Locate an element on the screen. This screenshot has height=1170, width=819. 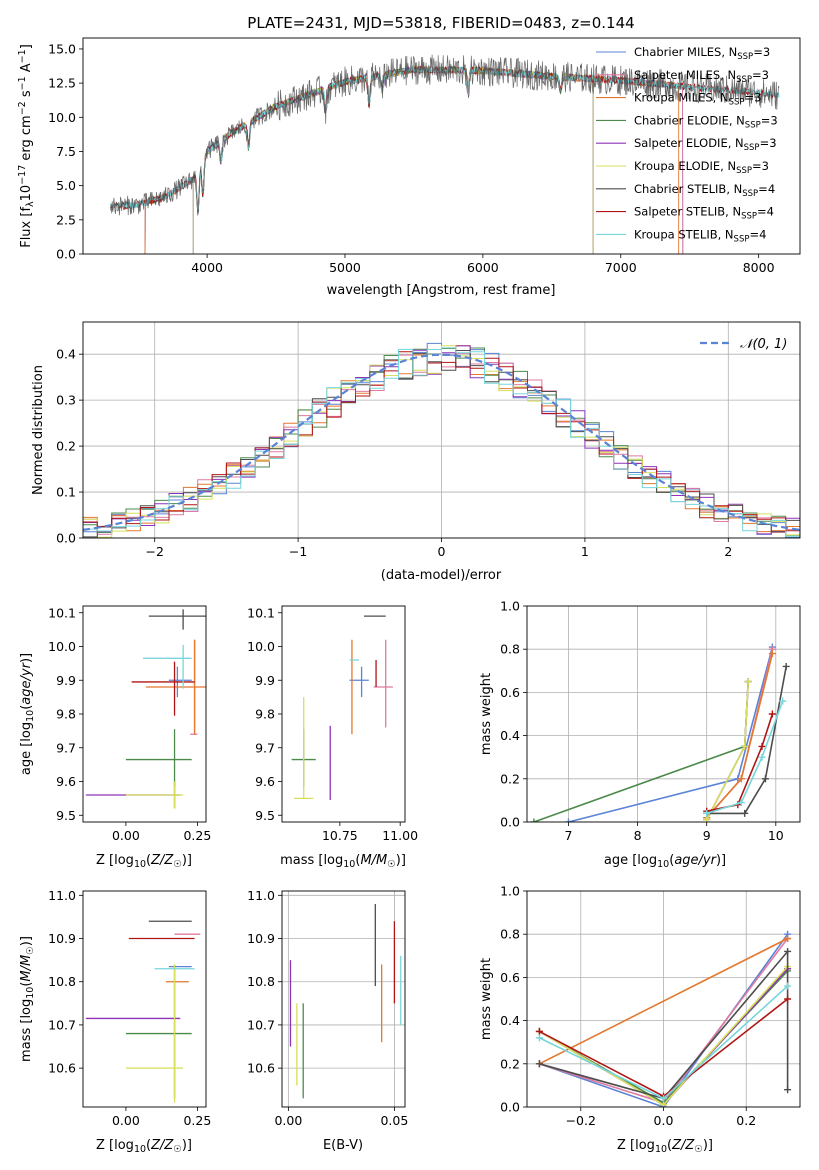
label-part: M/M is located at coordinates (373, 860).